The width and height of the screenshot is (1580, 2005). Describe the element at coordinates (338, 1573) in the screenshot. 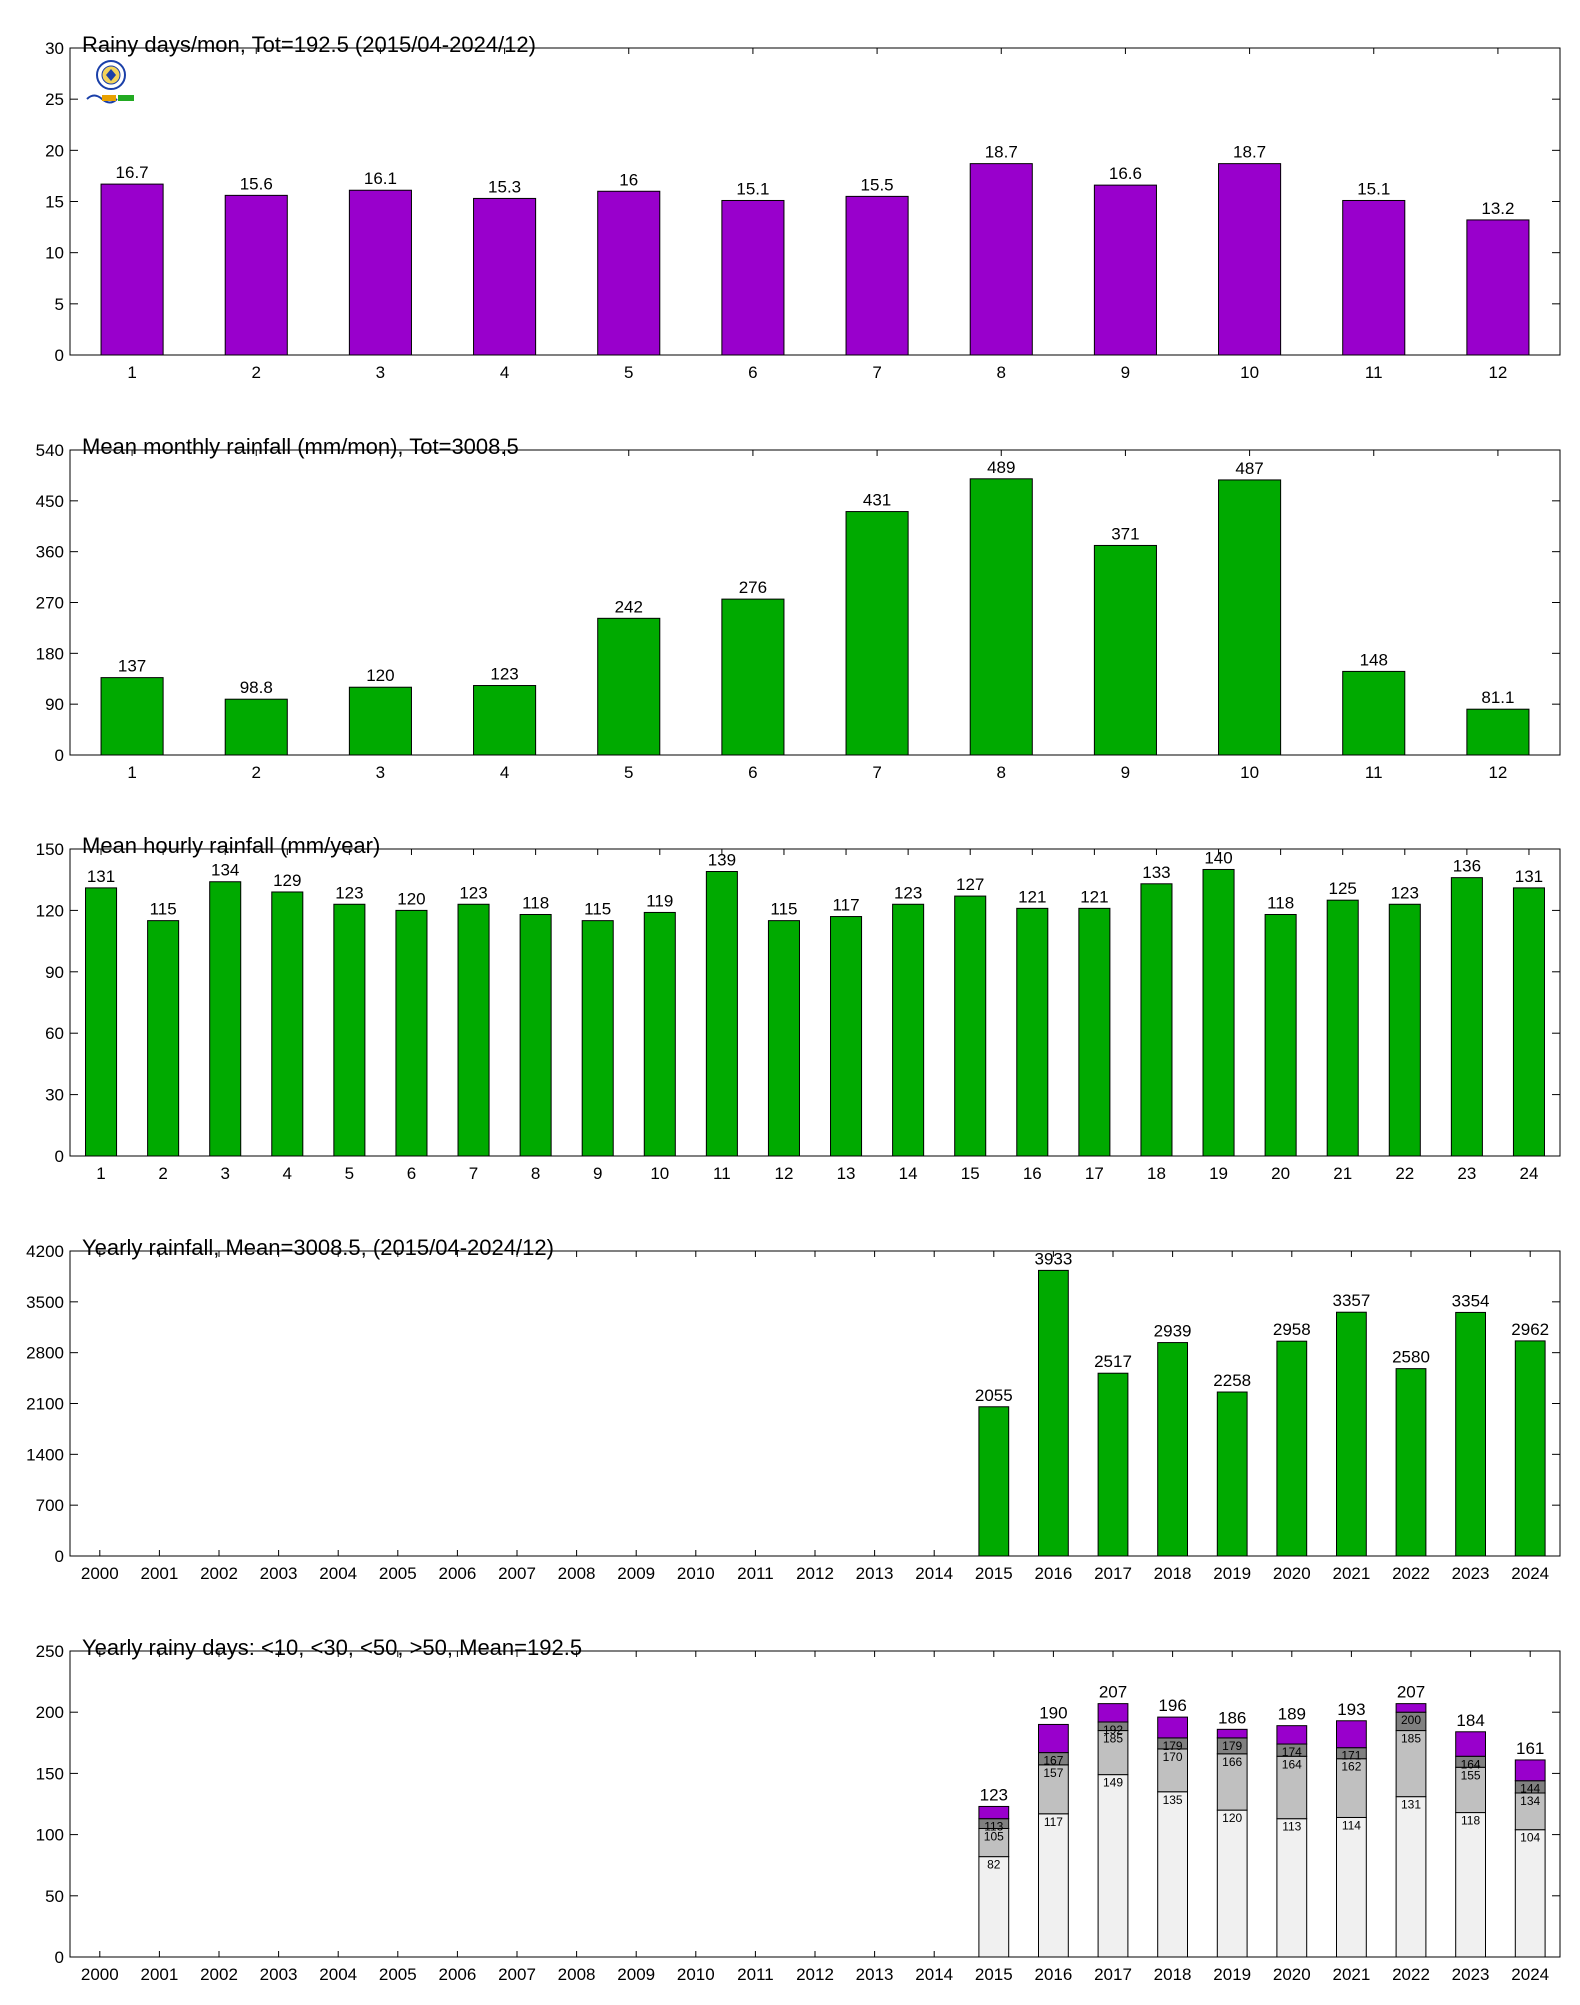

I see `x-tick-label: 2004` at that location.